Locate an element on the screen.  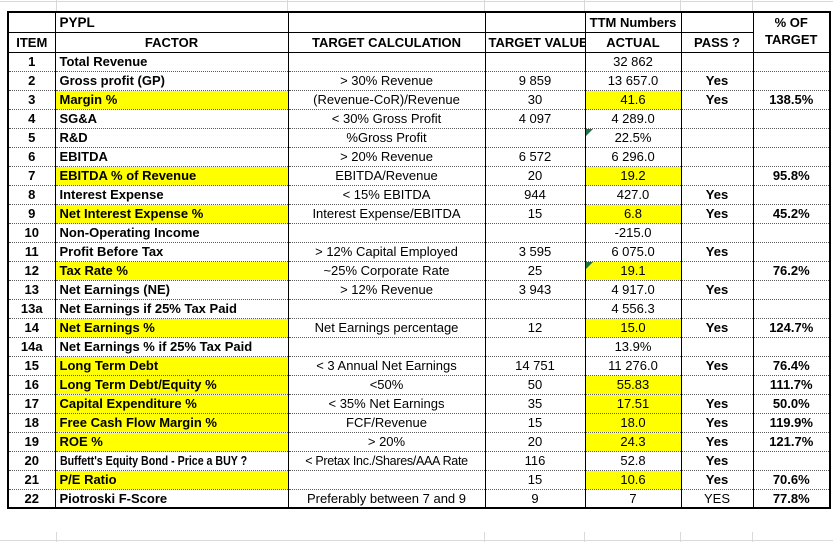
cell-factor: Piotroski F-Score is located at coordinates (171, 498).